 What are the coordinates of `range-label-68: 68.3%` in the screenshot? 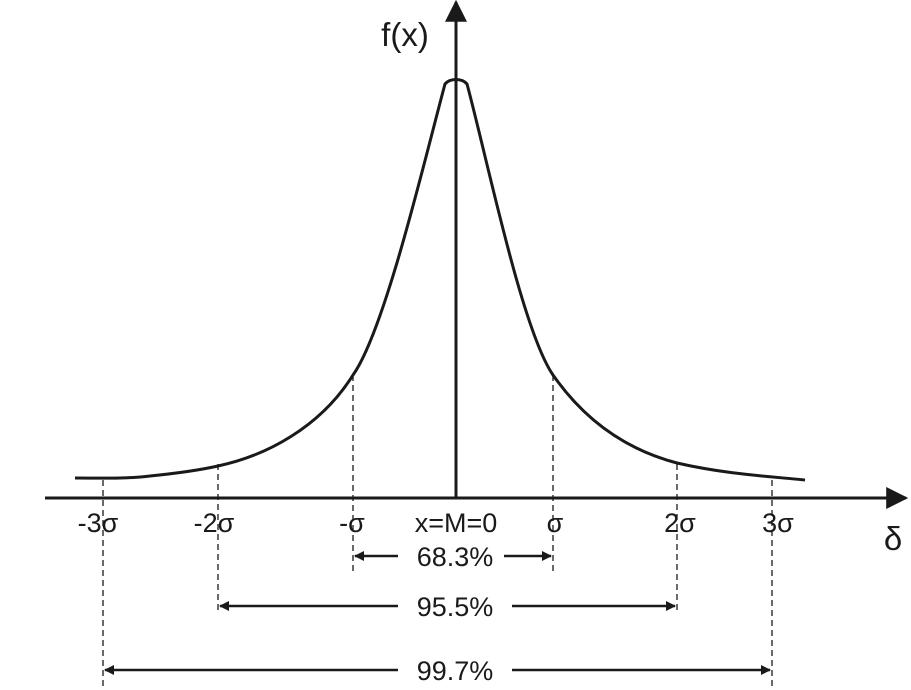 It's located at (455, 557).